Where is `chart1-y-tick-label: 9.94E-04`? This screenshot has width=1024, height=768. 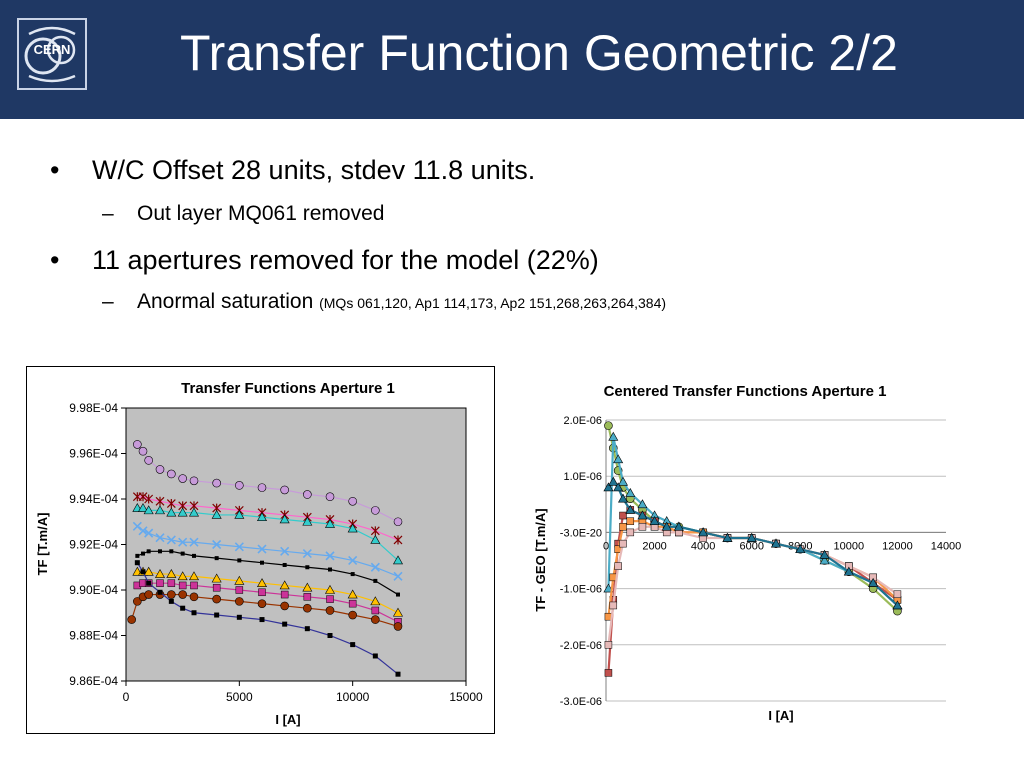 chart1-y-tick-label: 9.94E-04 is located at coordinates (93, 499).